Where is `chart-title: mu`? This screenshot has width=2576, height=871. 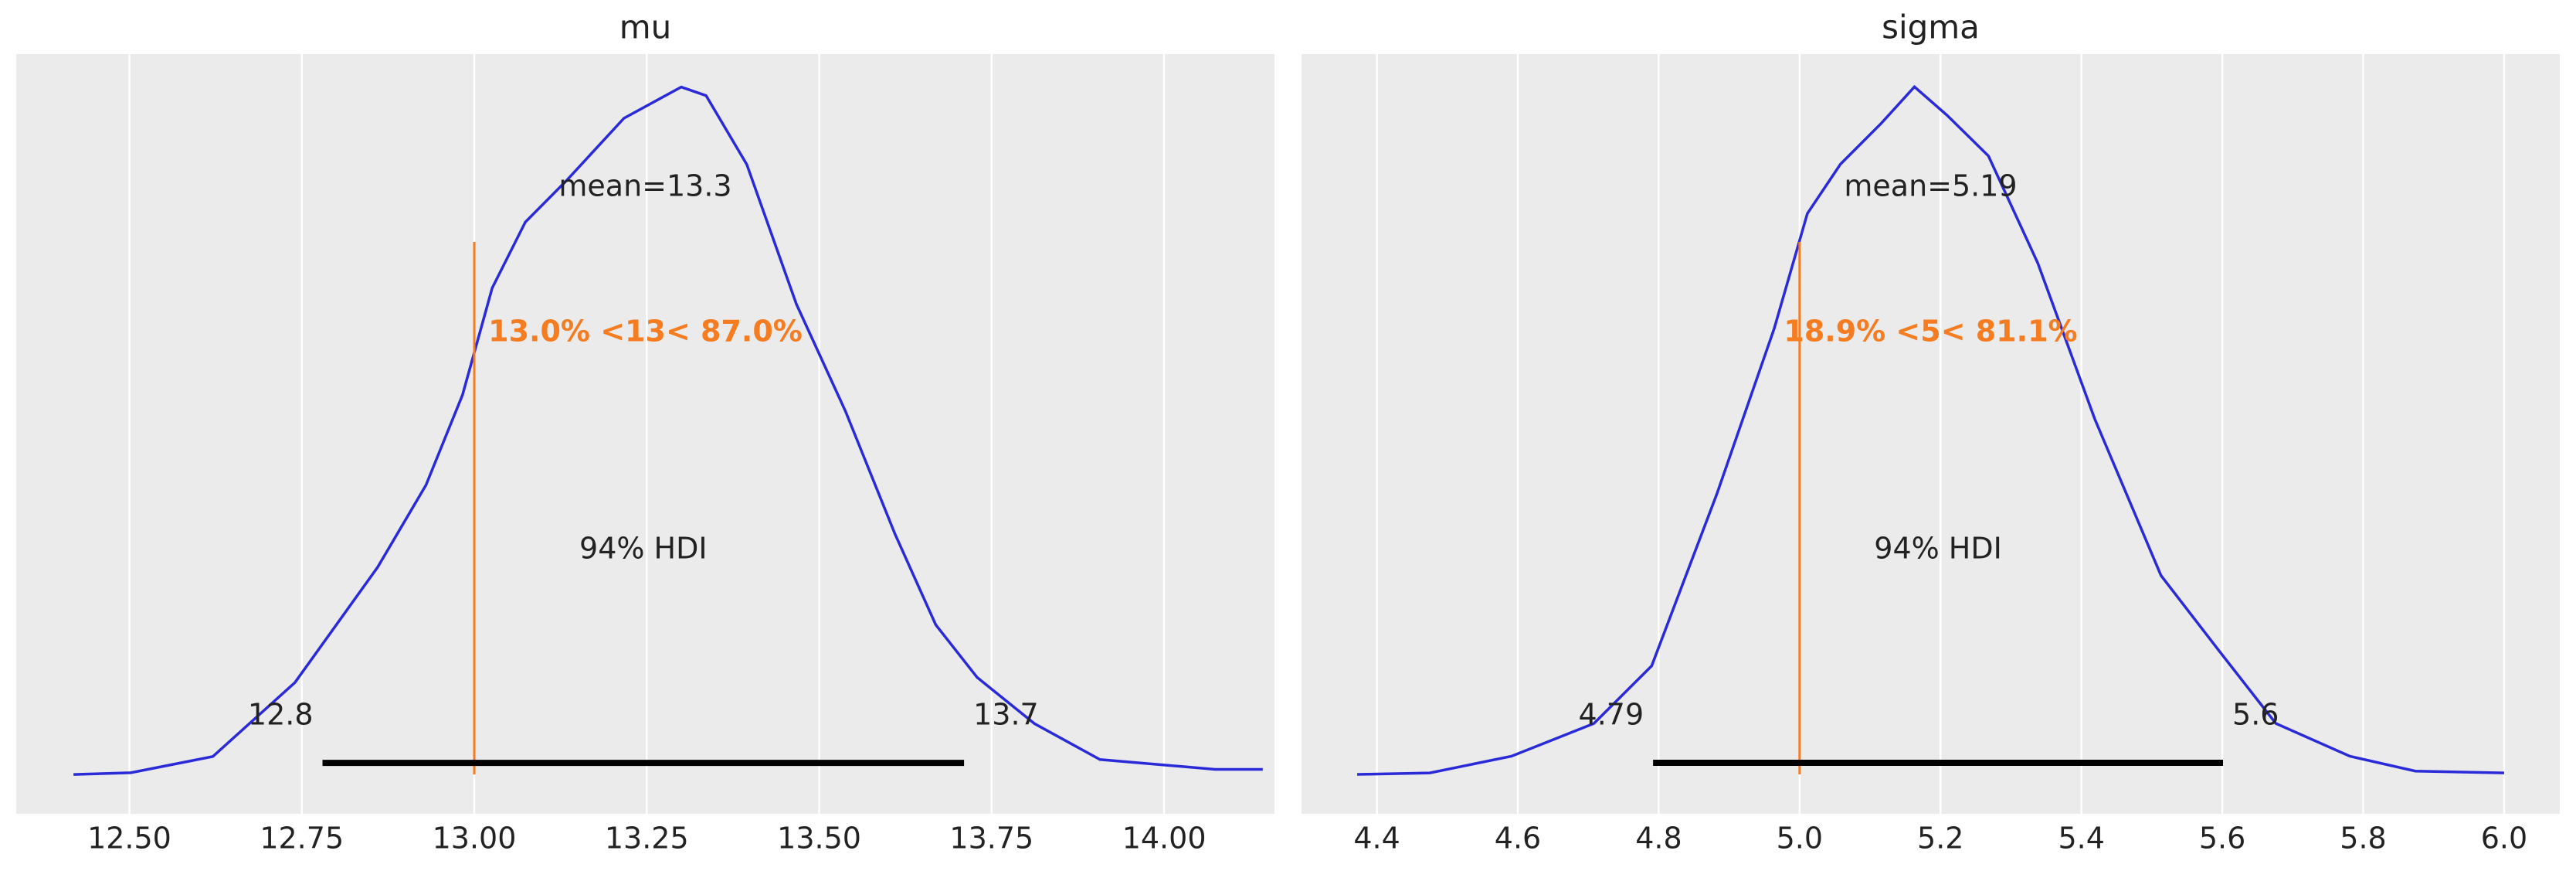
chart-title: mu is located at coordinates (645, 27).